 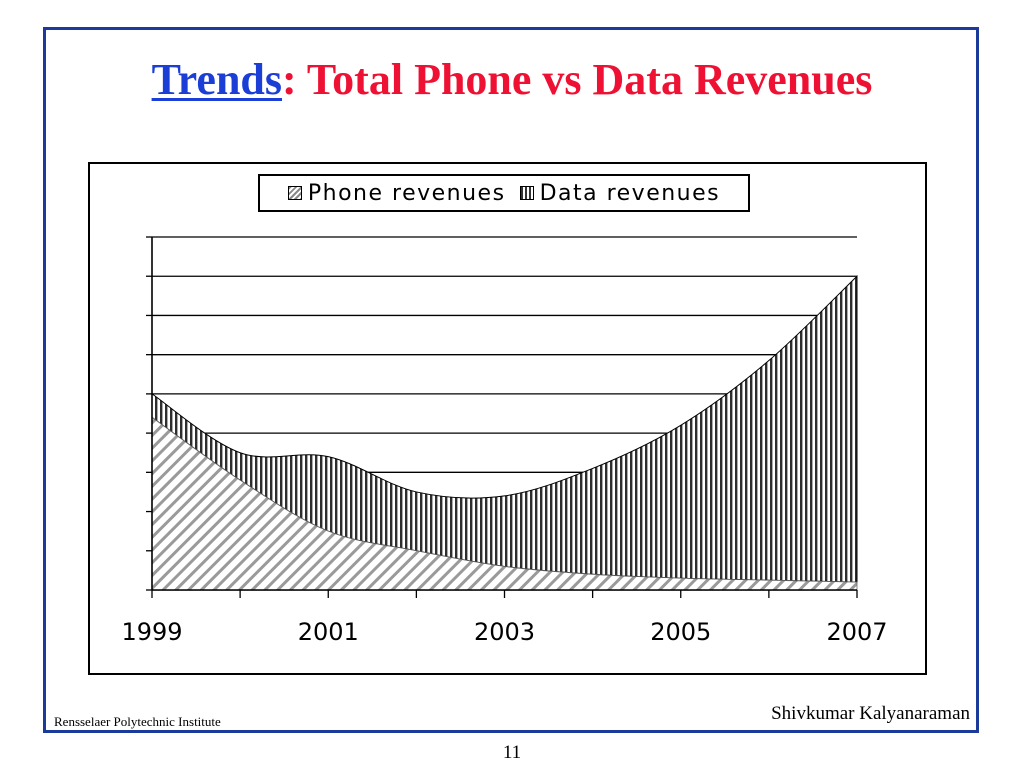 What do you see at coordinates (294, 193) in the screenshot?
I see `phone-swatch-icon` at bounding box center [294, 193].